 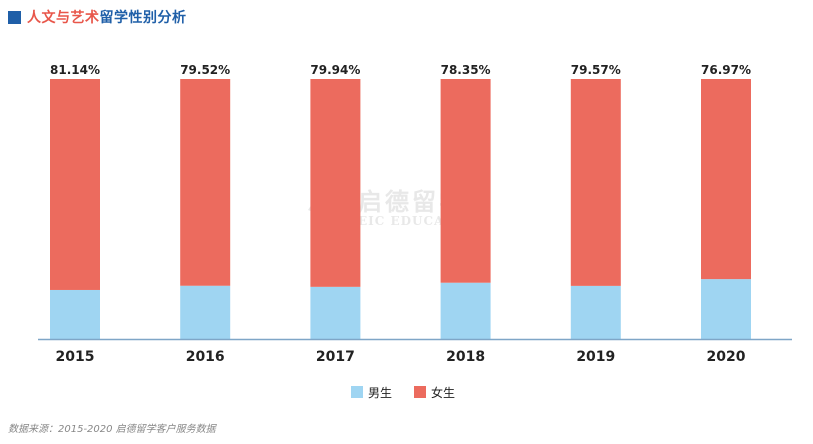 What do you see at coordinates (205, 70) in the screenshot?
I see `data-label-female-2016: 79.52%` at bounding box center [205, 70].